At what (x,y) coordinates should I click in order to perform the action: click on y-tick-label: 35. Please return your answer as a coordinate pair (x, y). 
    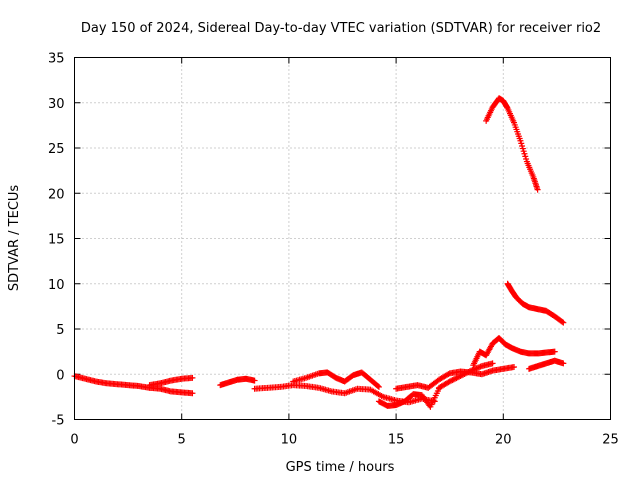
    Looking at the image, I should click on (56, 59).